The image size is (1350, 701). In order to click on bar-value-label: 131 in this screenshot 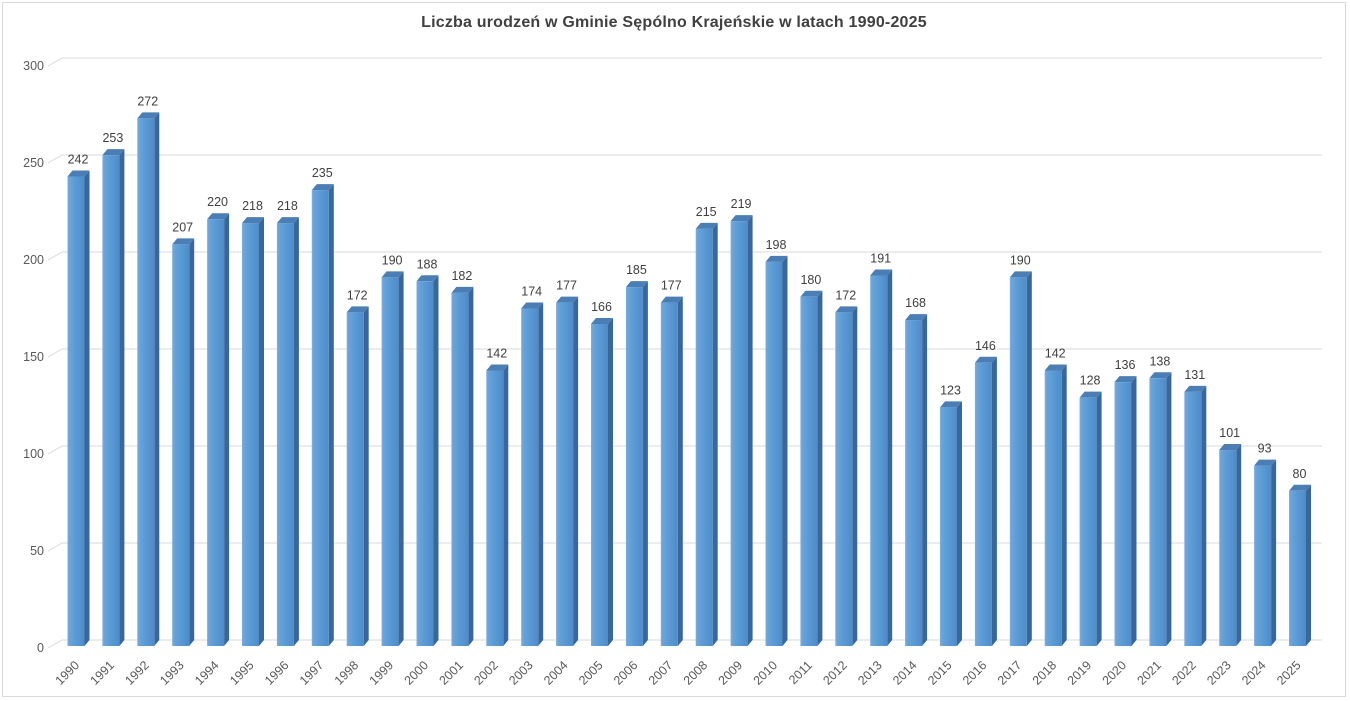, I will do `click(1194, 375)`.